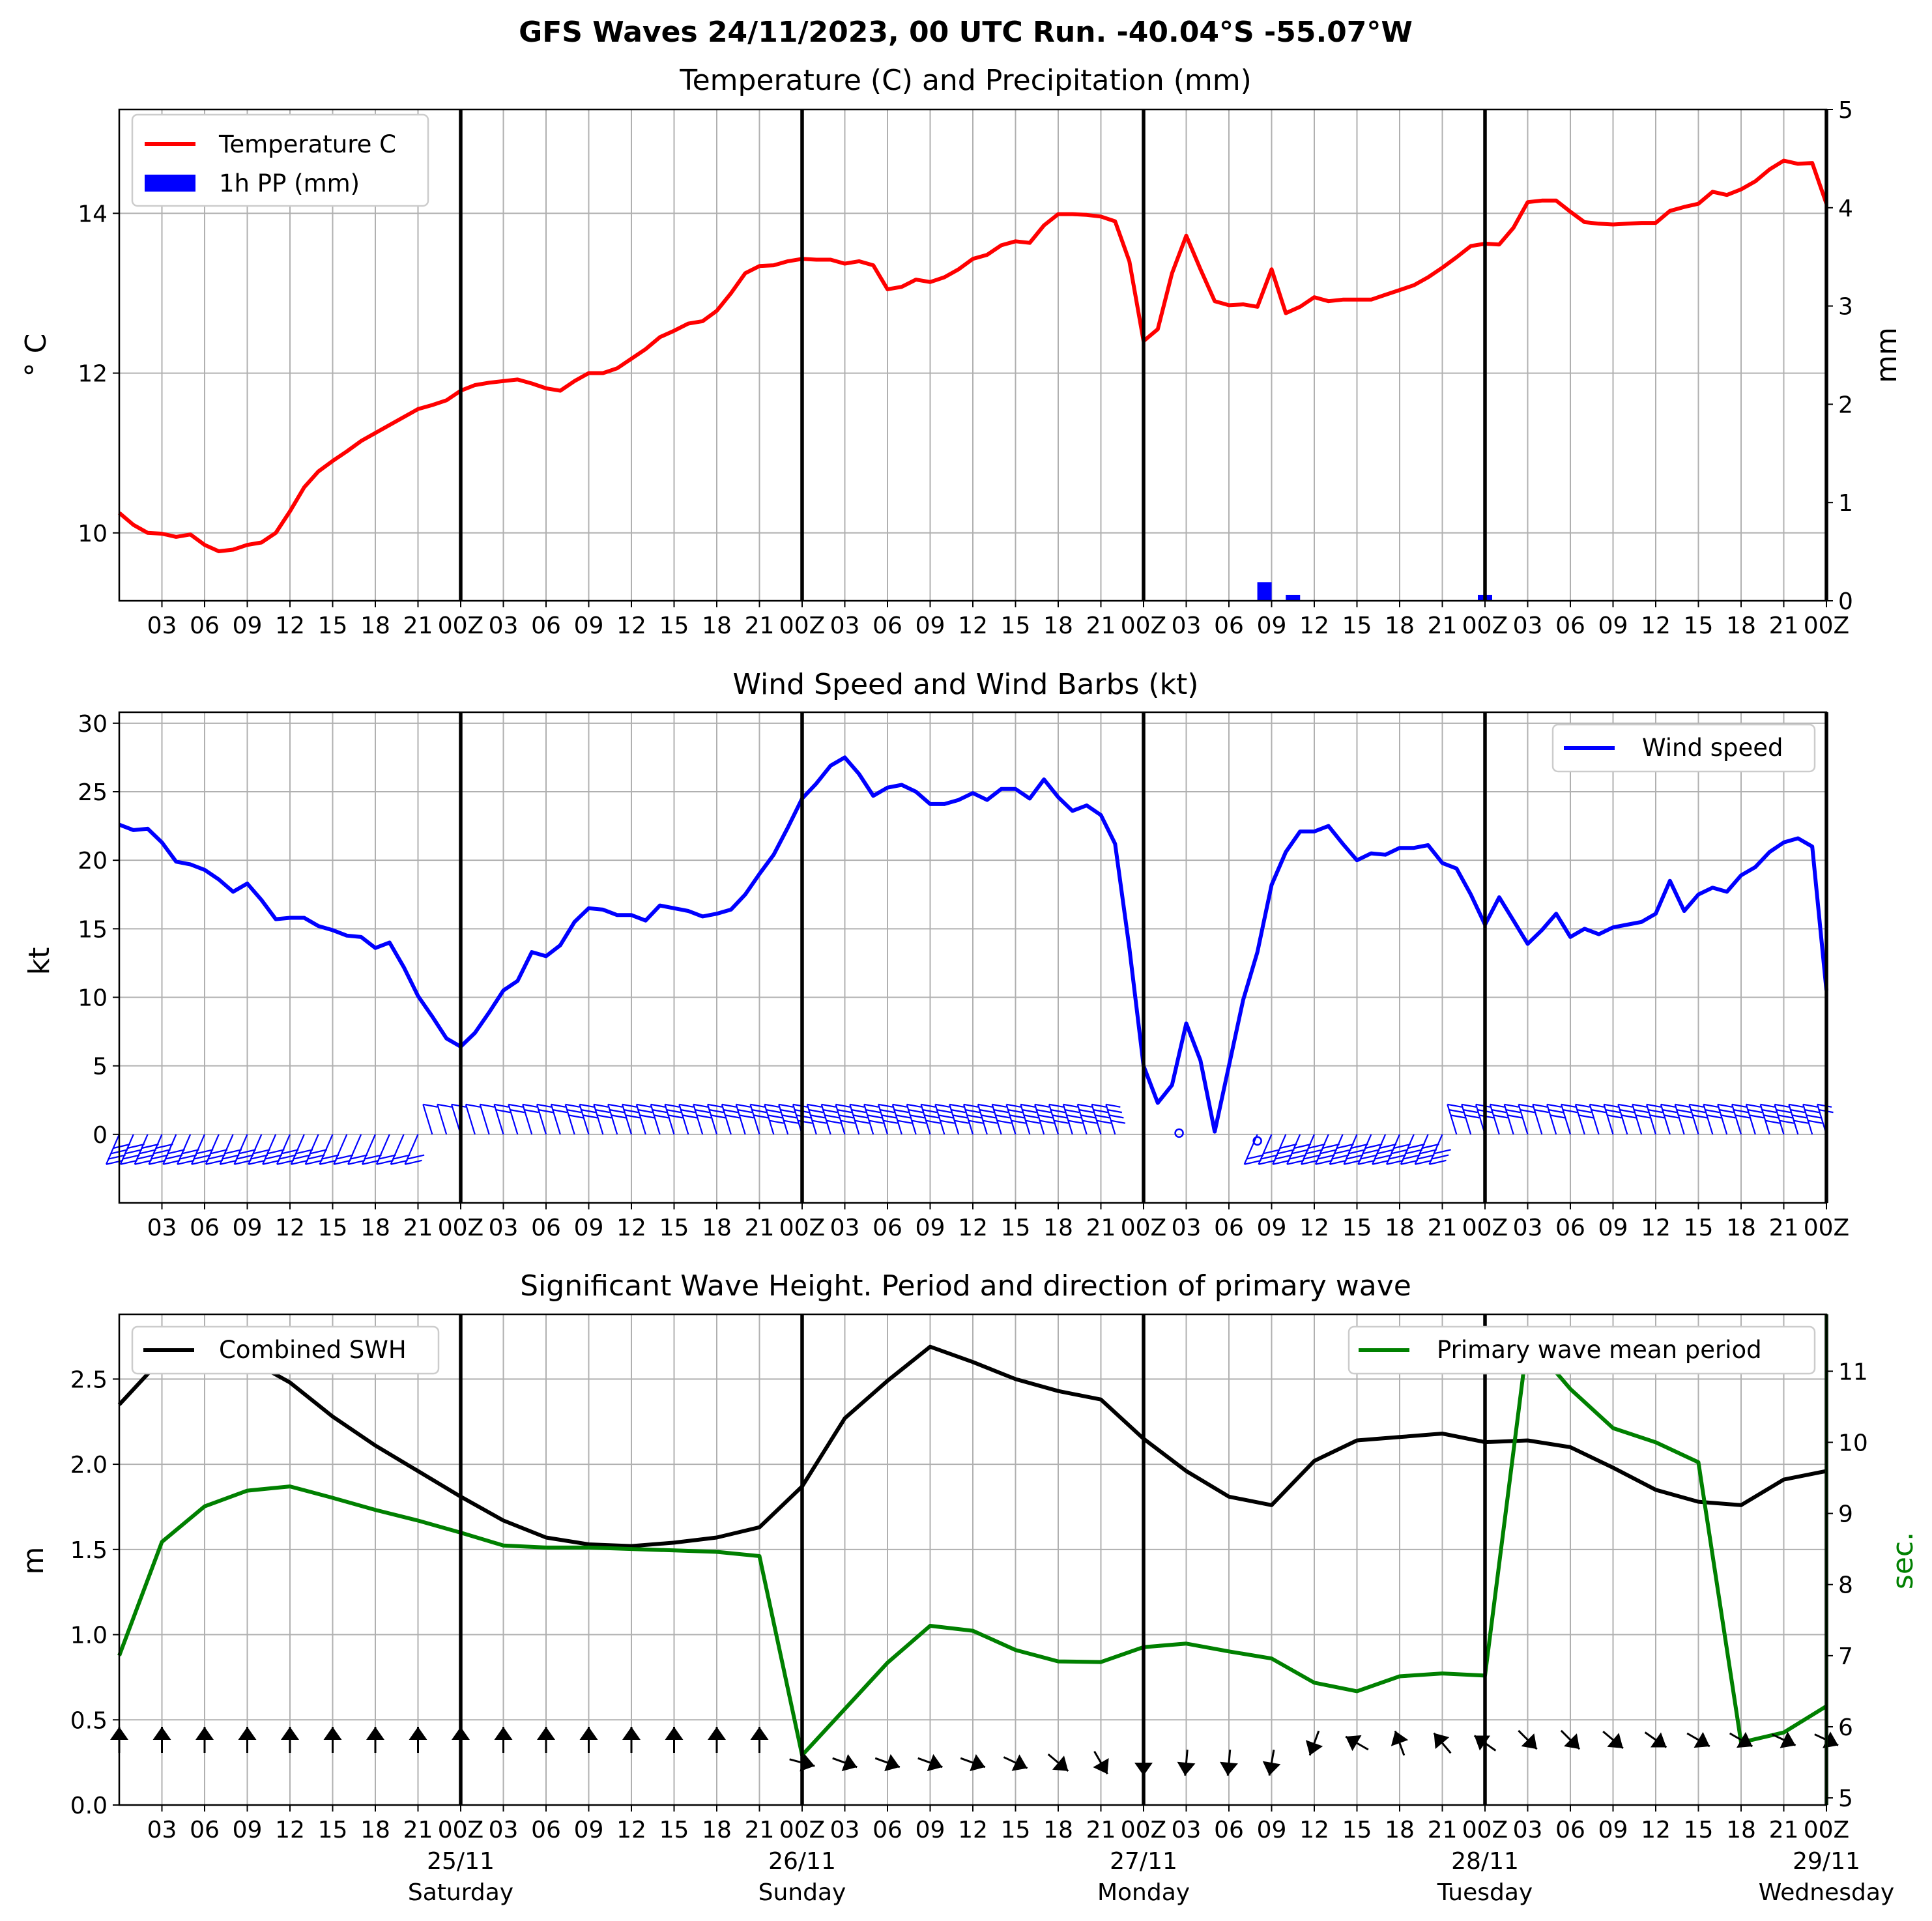 This screenshot has height=1921, width=1932. Describe the element at coordinates (1826, 1892) in the screenshot. I see `weekday-label: Wednesday` at that location.